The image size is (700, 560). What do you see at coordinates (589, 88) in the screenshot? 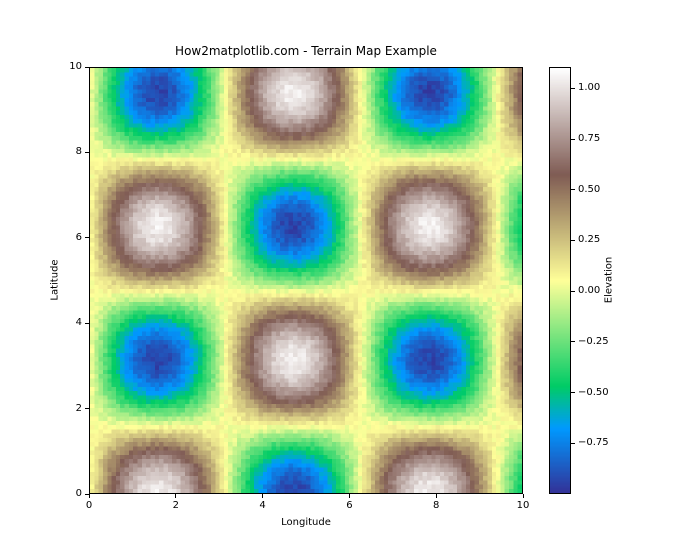
I see `colorbar-tick-label: 1.00` at bounding box center [589, 88].